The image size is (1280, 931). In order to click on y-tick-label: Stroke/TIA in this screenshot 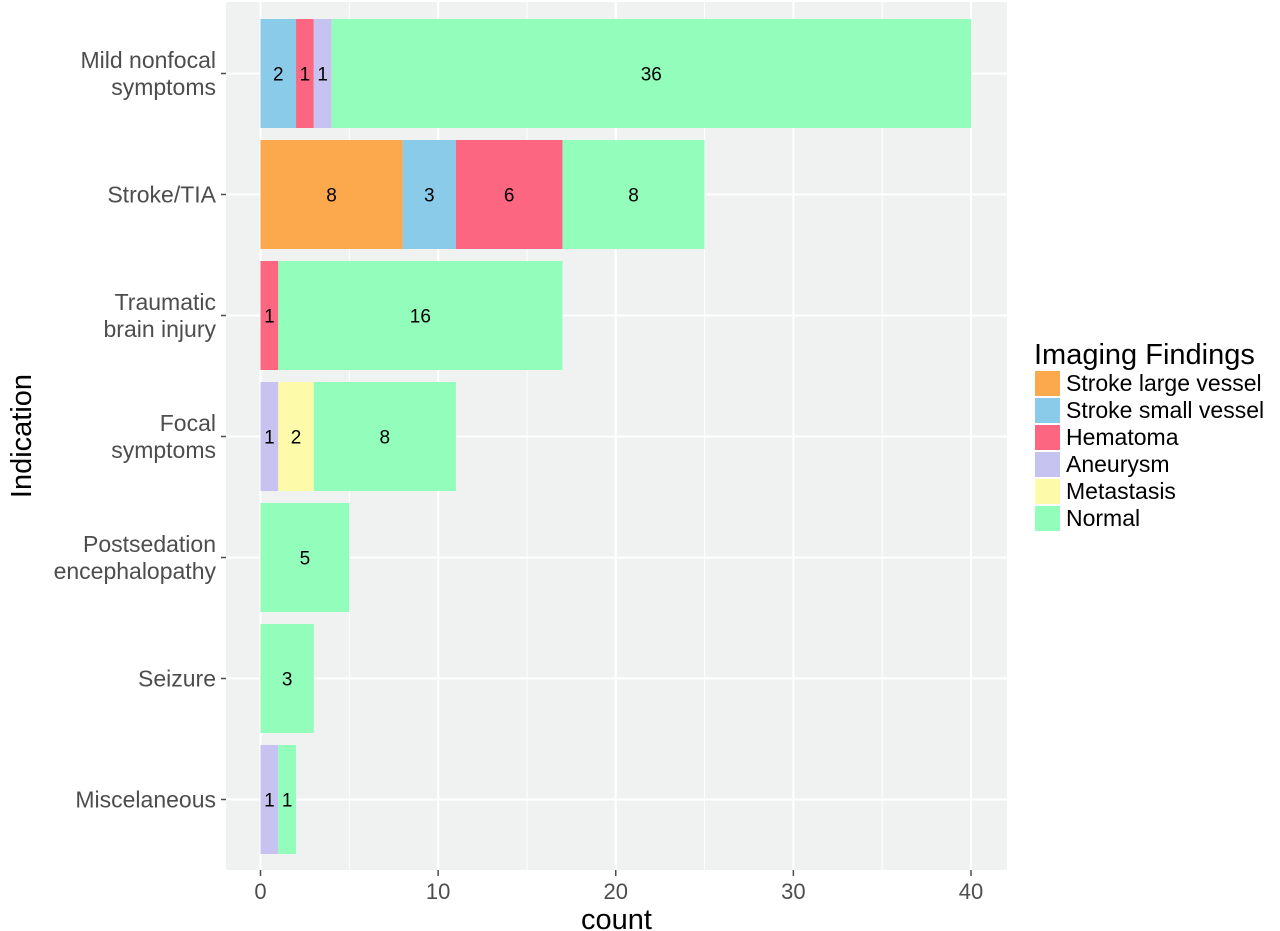, I will do `click(161, 195)`.